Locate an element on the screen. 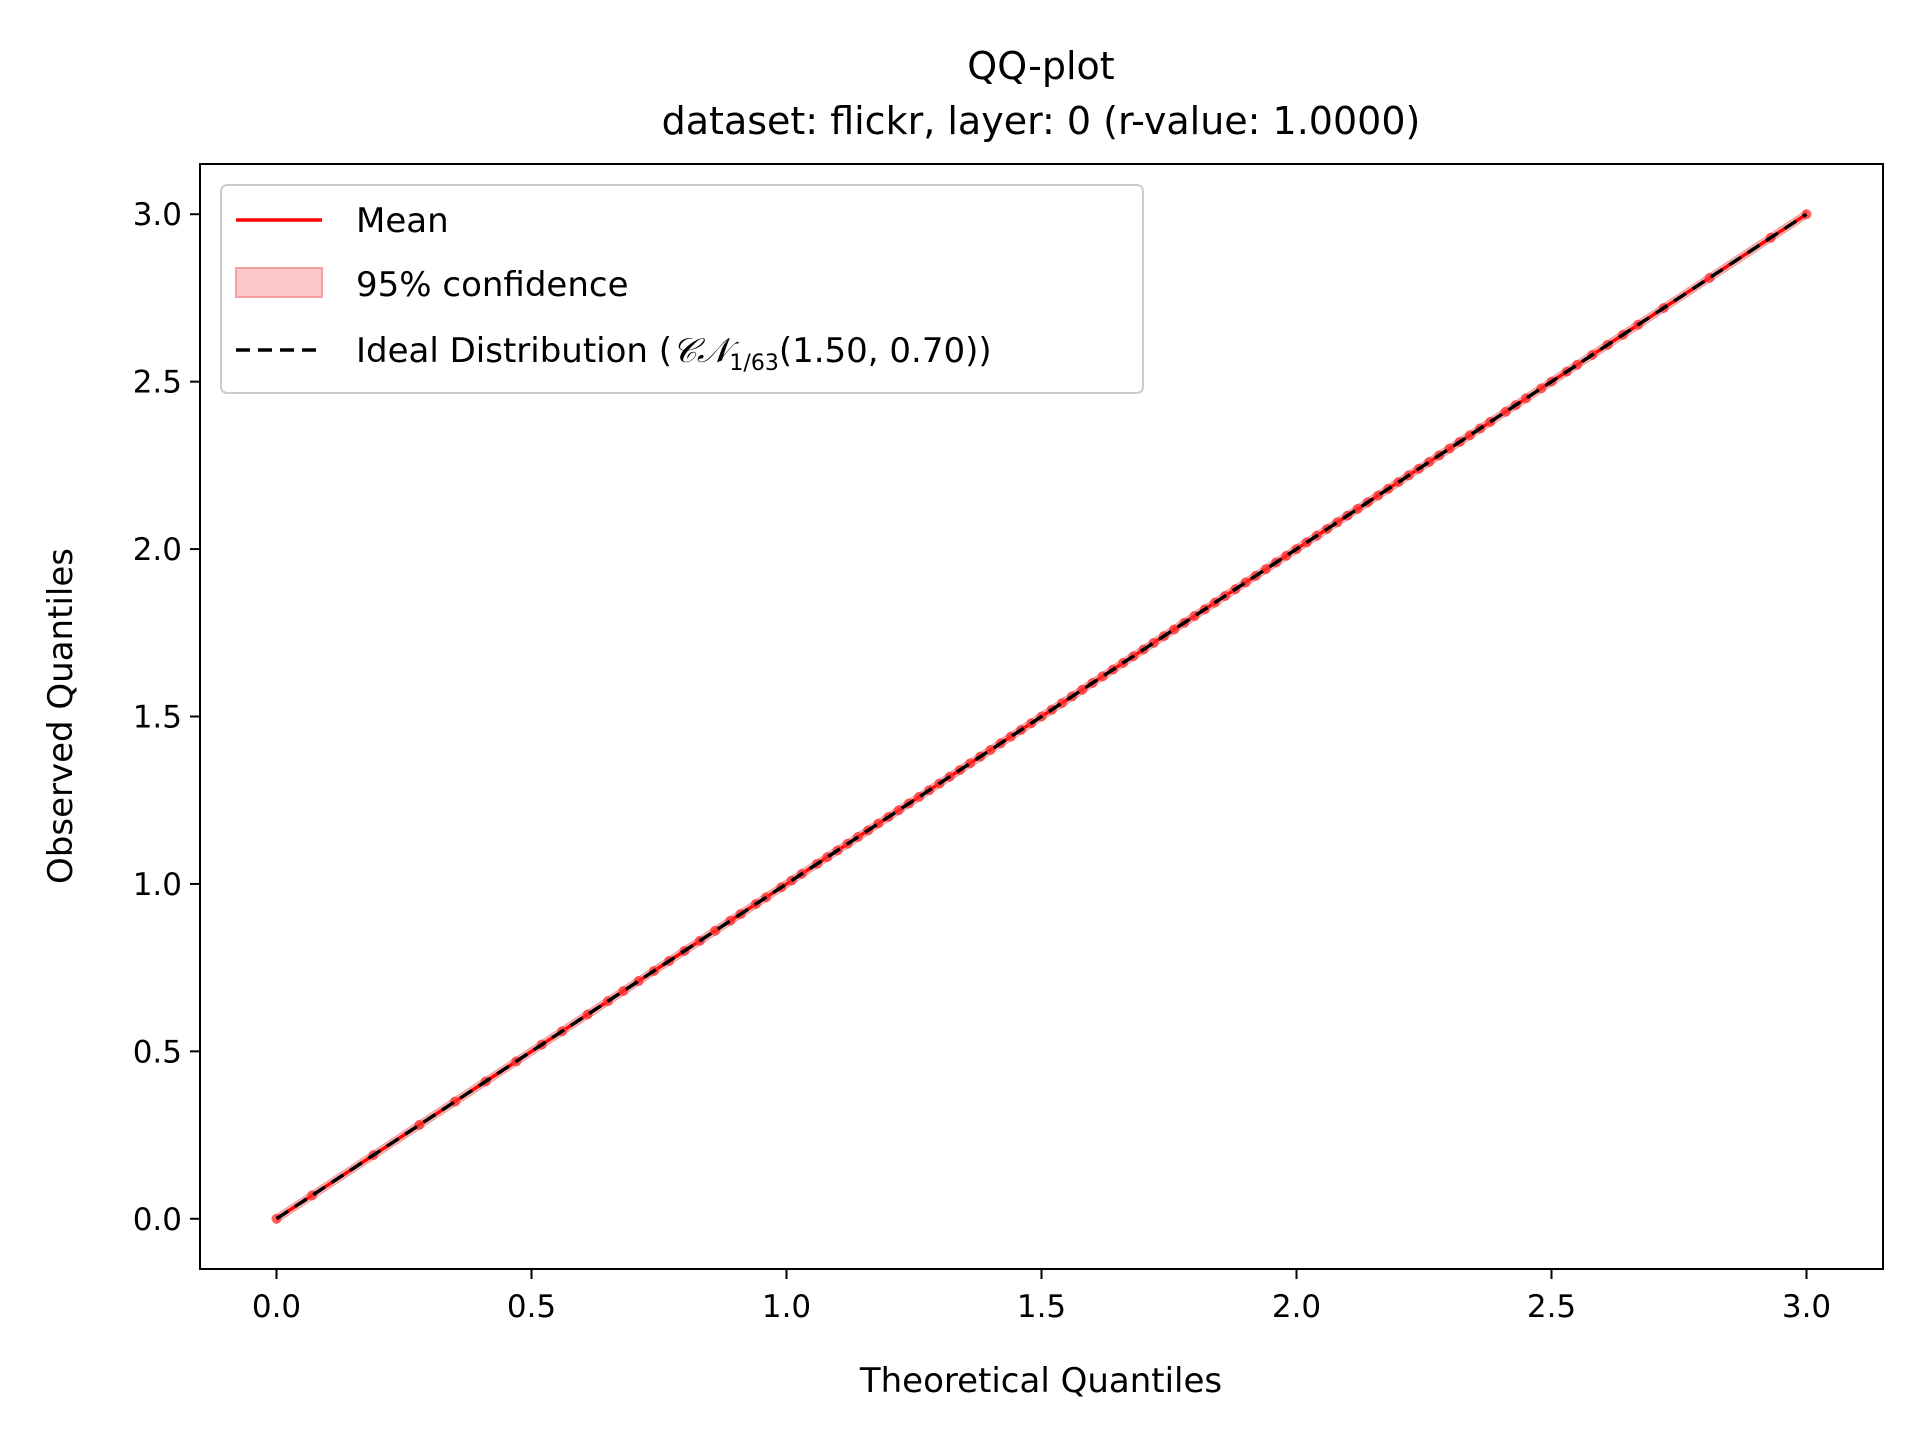 Image resolution: width=1920 pixels, height=1440 pixels. legend-ideal-sub: 1/63 is located at coordinates (753, 363).